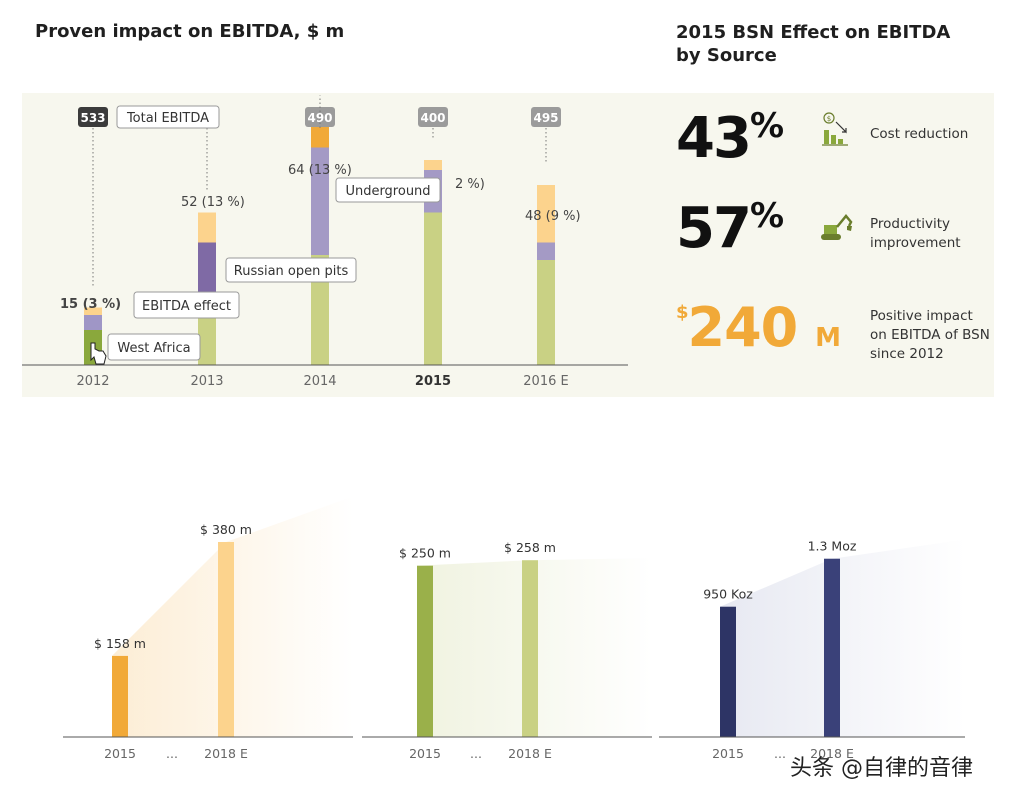 The height and width of the screenshot is (801, 1024). I want to click on data-label: $ 250 m, so click(425, 553).